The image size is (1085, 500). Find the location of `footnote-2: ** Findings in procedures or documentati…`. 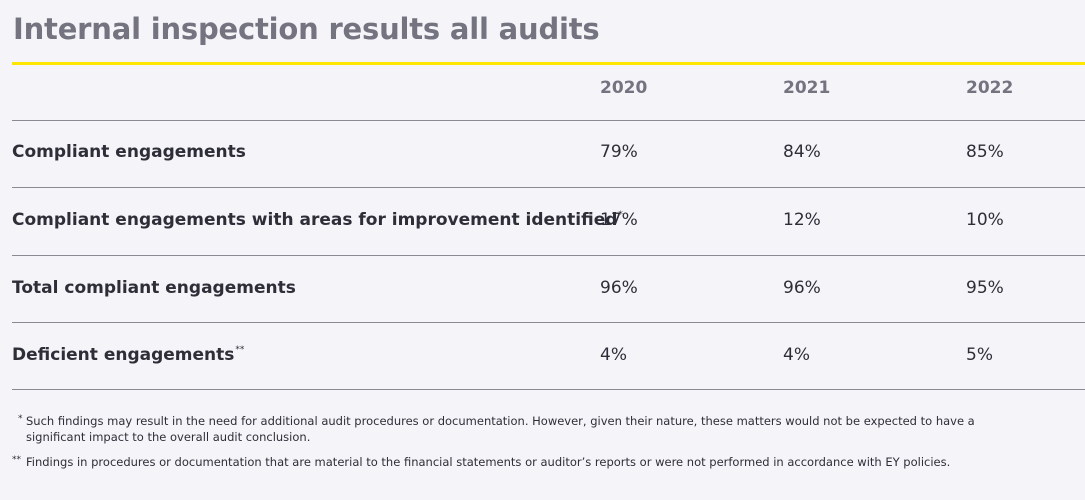

footnote-2: ** Findings in procedures or documentati… is located at coordinates (519, 462).